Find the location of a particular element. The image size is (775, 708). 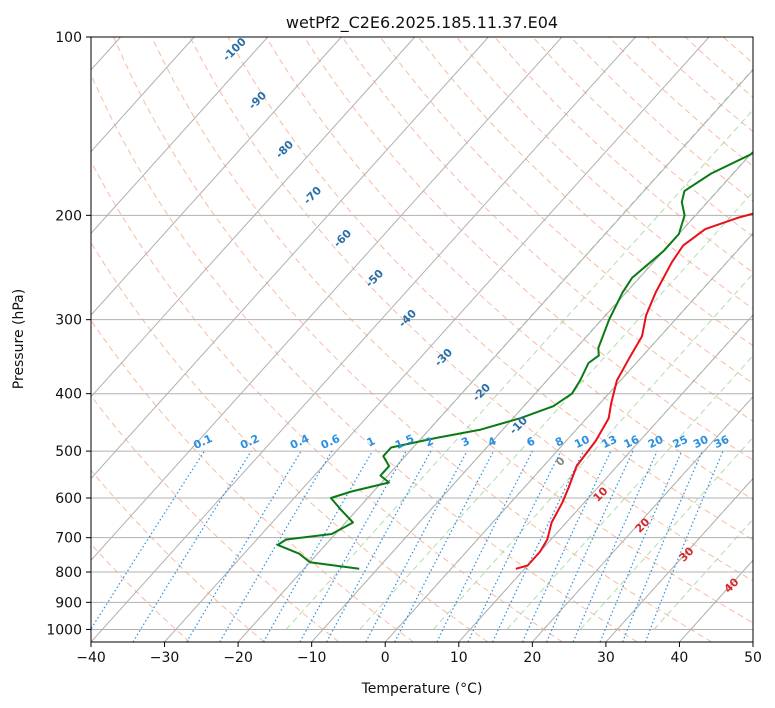

mixing-ratio-label: 20 is located at coordinates (656, 442).